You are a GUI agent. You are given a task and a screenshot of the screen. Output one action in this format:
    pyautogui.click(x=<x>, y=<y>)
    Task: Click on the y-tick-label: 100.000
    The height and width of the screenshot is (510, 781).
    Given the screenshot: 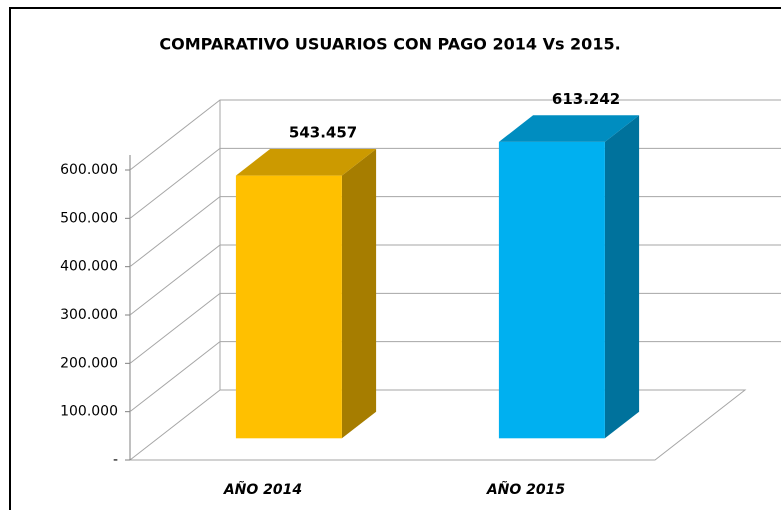 What is the action you would take?
    pyautogui.click(x=89, y=412)
    